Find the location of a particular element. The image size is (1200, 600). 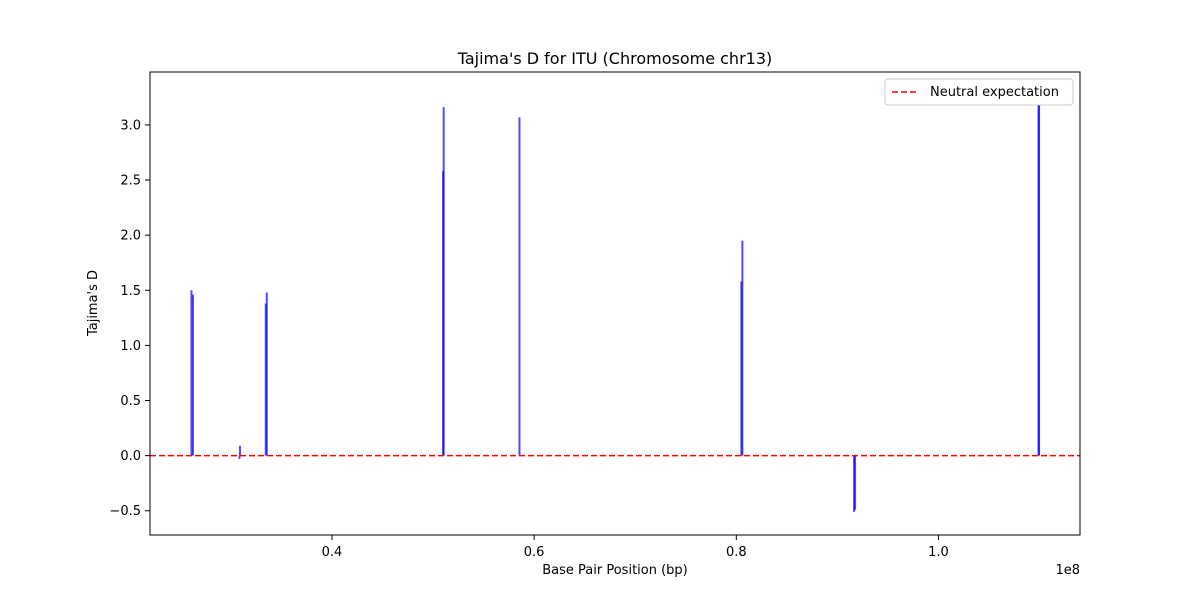

x-tick-label-2: 0.8 is located at coordinates (736, 552).